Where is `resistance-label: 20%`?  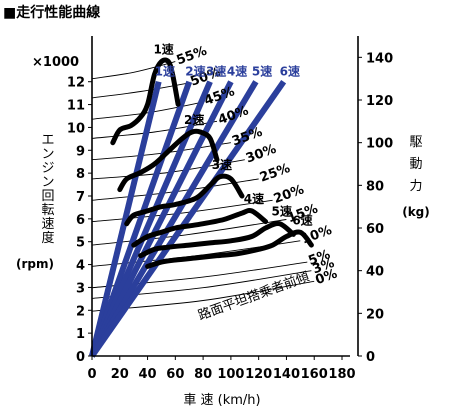
resistance-label: 20% is located at coordinates (289, 194).